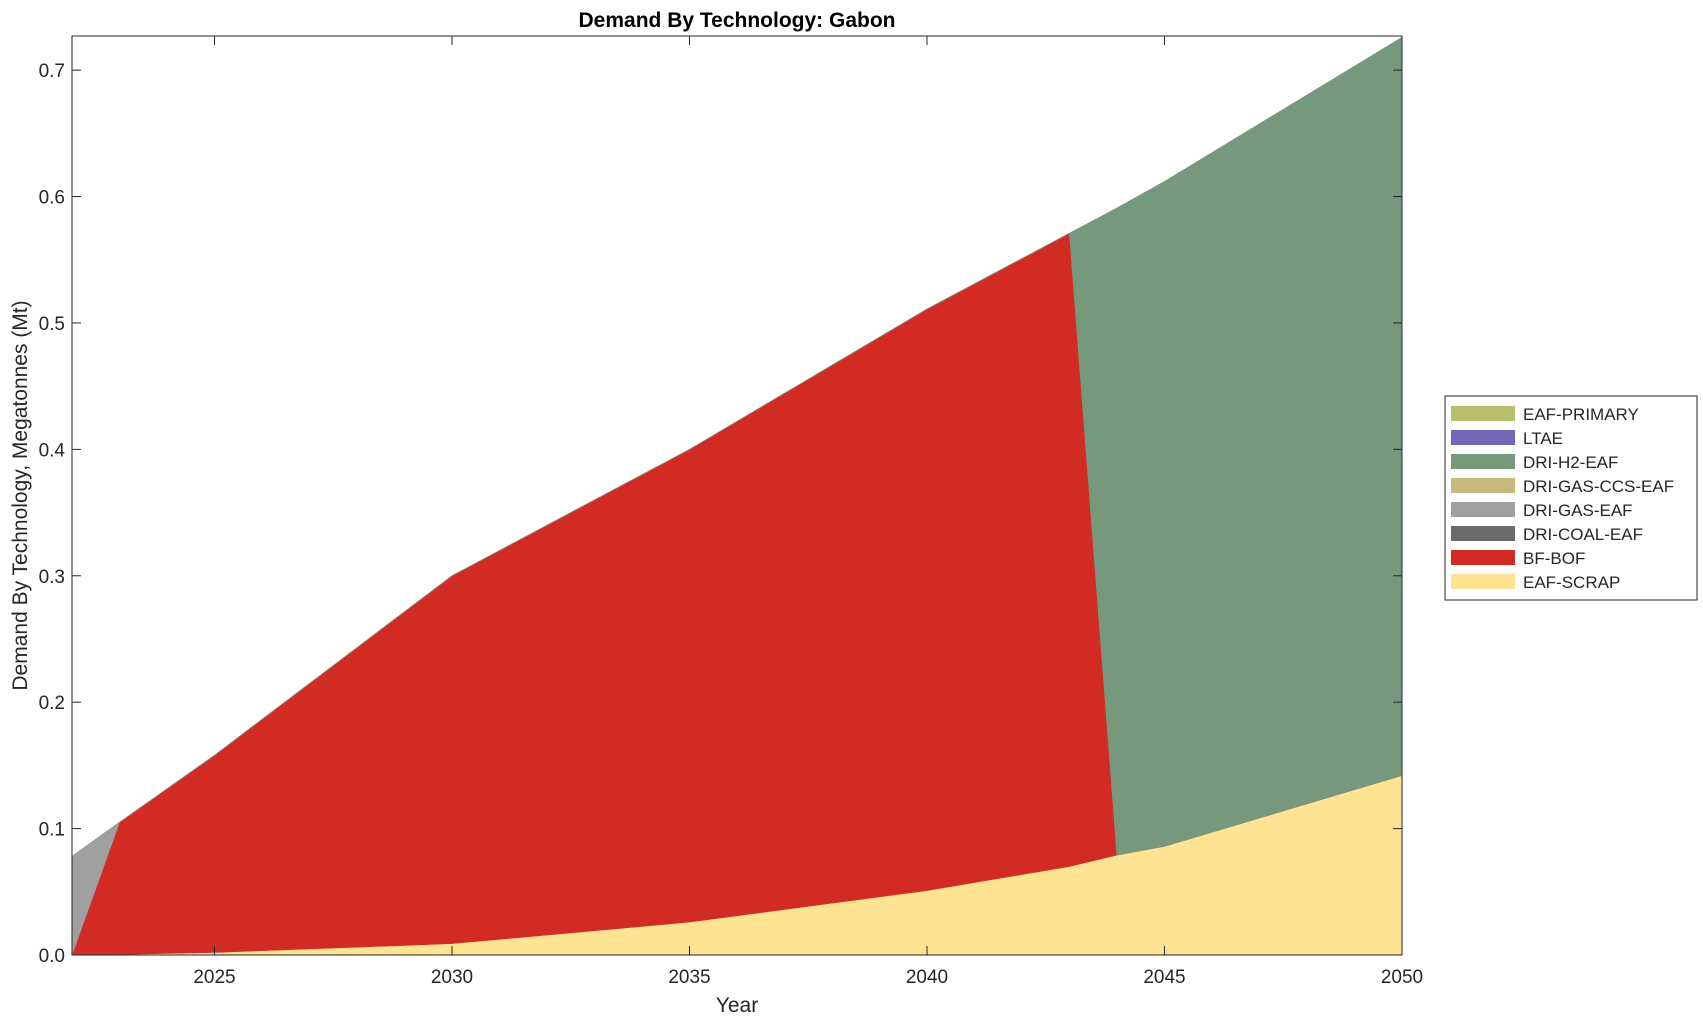 The width and height of the screenshot is (1703, 1021). Describe the element at coordinates (52, 703) in the screenshot. I see `y-tick-label: 0.2` at that location.